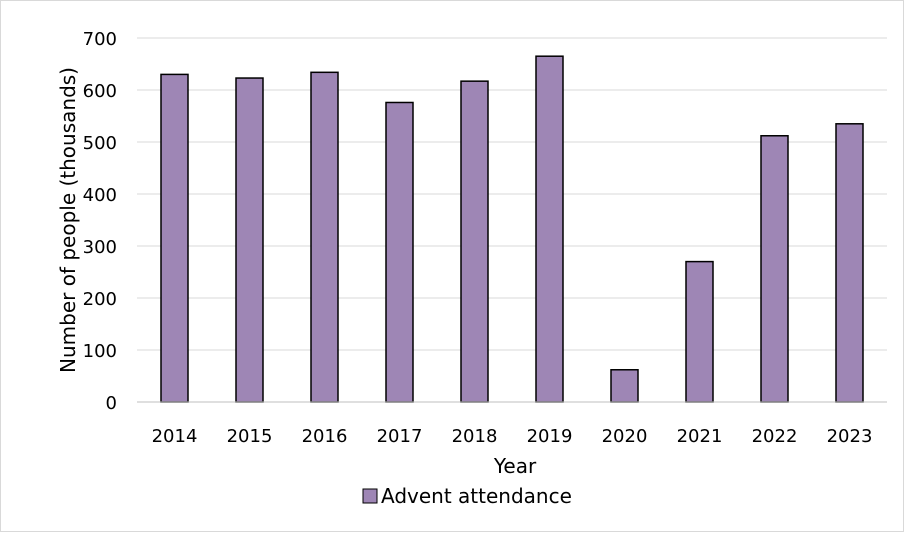 The image size is (904, 537). Describe the element at coordinates (625, 436) in the screenshot. I see `x-tick-label: 2020` at that location.